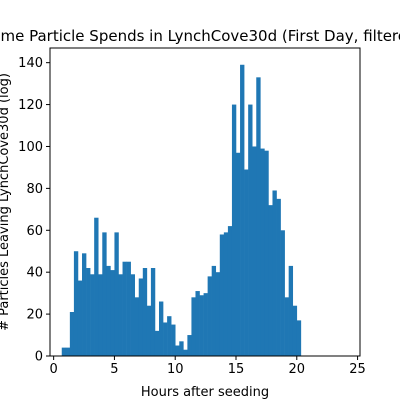 The height and width of the screenshot is (400, 400). Describe the element at coordinates (357, 369) in the screenshot. I see `x-tick-label: 25` at that location.